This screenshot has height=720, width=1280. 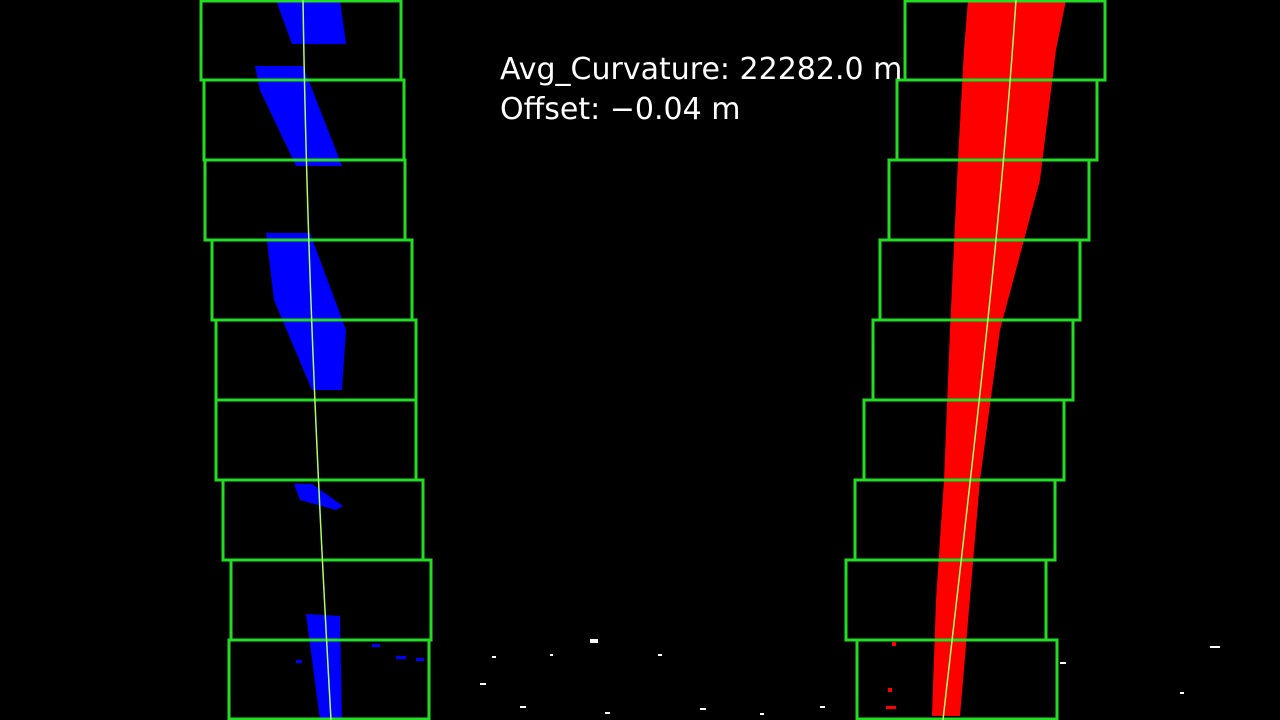 I want to click on right-blob, so click(x=999, y=358).